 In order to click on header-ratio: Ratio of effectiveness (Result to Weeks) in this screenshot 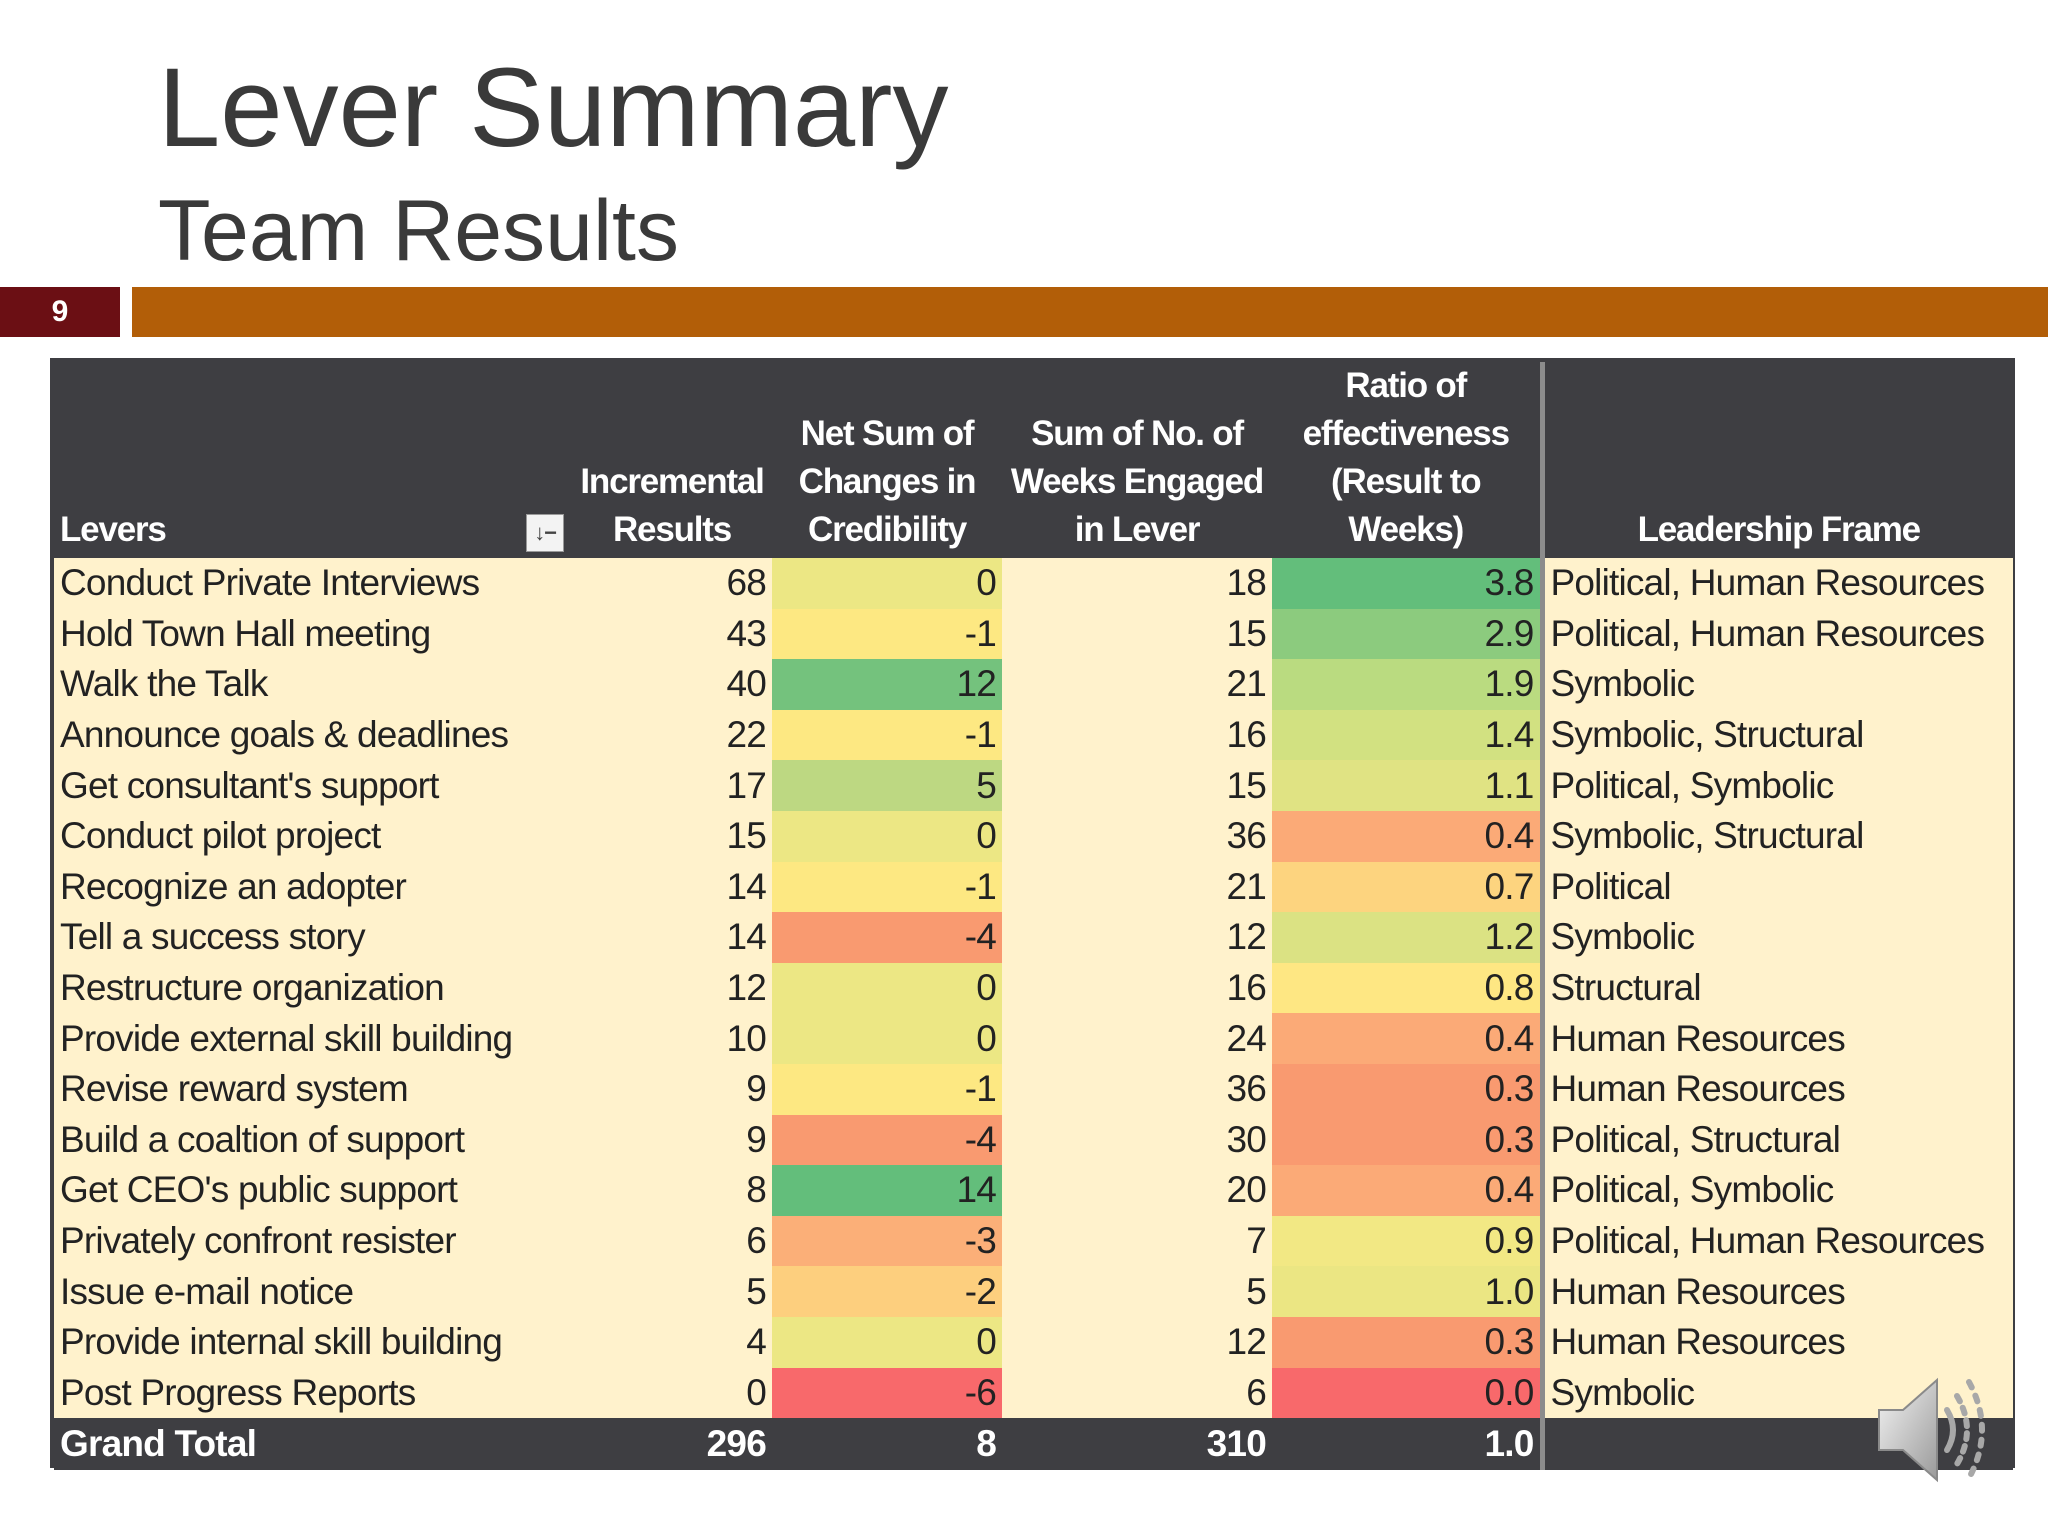, I will do `click(1407, 460)`.